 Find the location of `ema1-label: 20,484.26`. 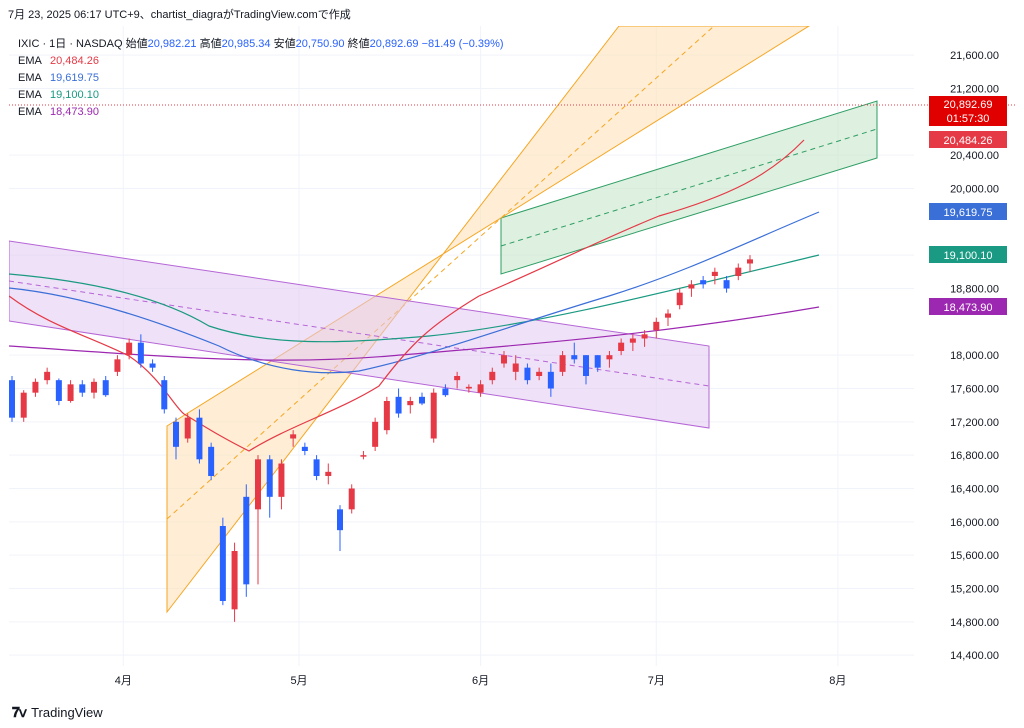

ema1-label: 20,484.26 is located at coordinates (968, 139).